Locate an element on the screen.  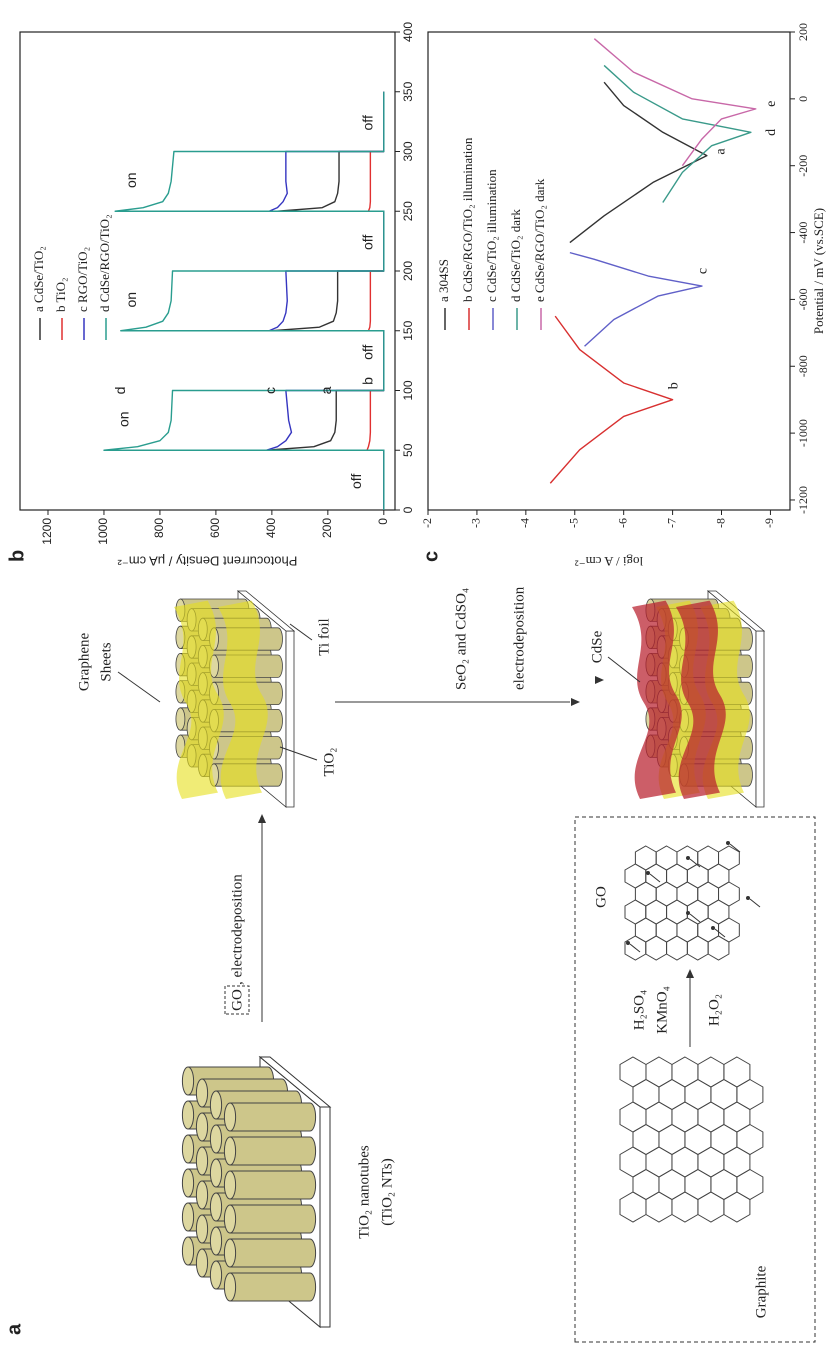
arrow-head is located at coordinates (599, 680).